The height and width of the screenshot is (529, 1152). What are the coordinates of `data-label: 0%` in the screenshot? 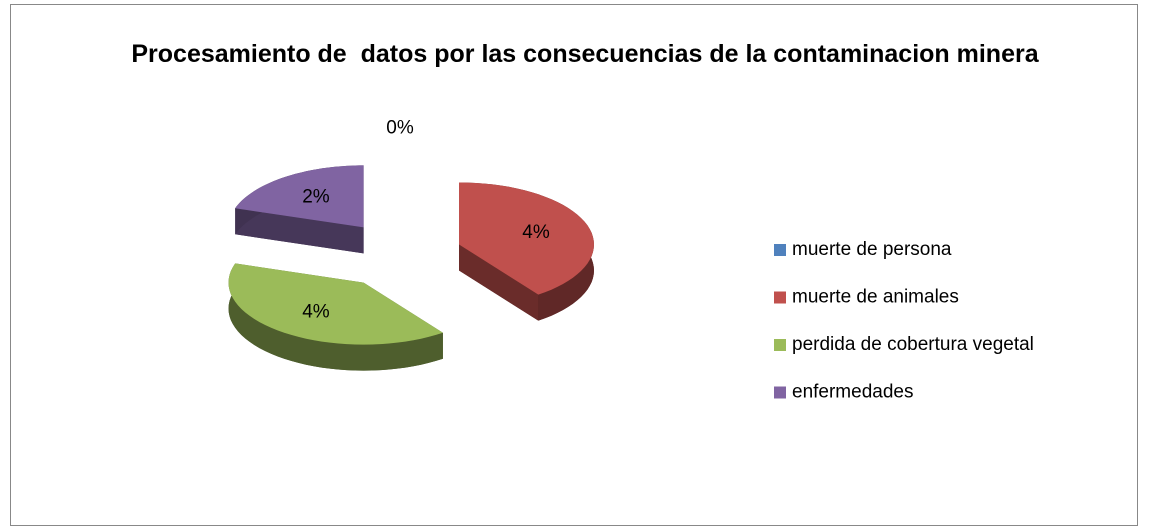 It's located at (400, 128).